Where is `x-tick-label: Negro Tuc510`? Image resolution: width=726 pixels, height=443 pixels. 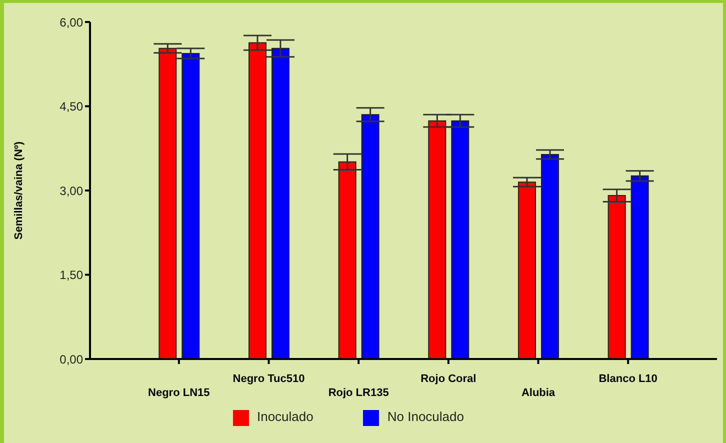 x-tick-label: Negro Tuc510 is located at coordinates (268, 379).